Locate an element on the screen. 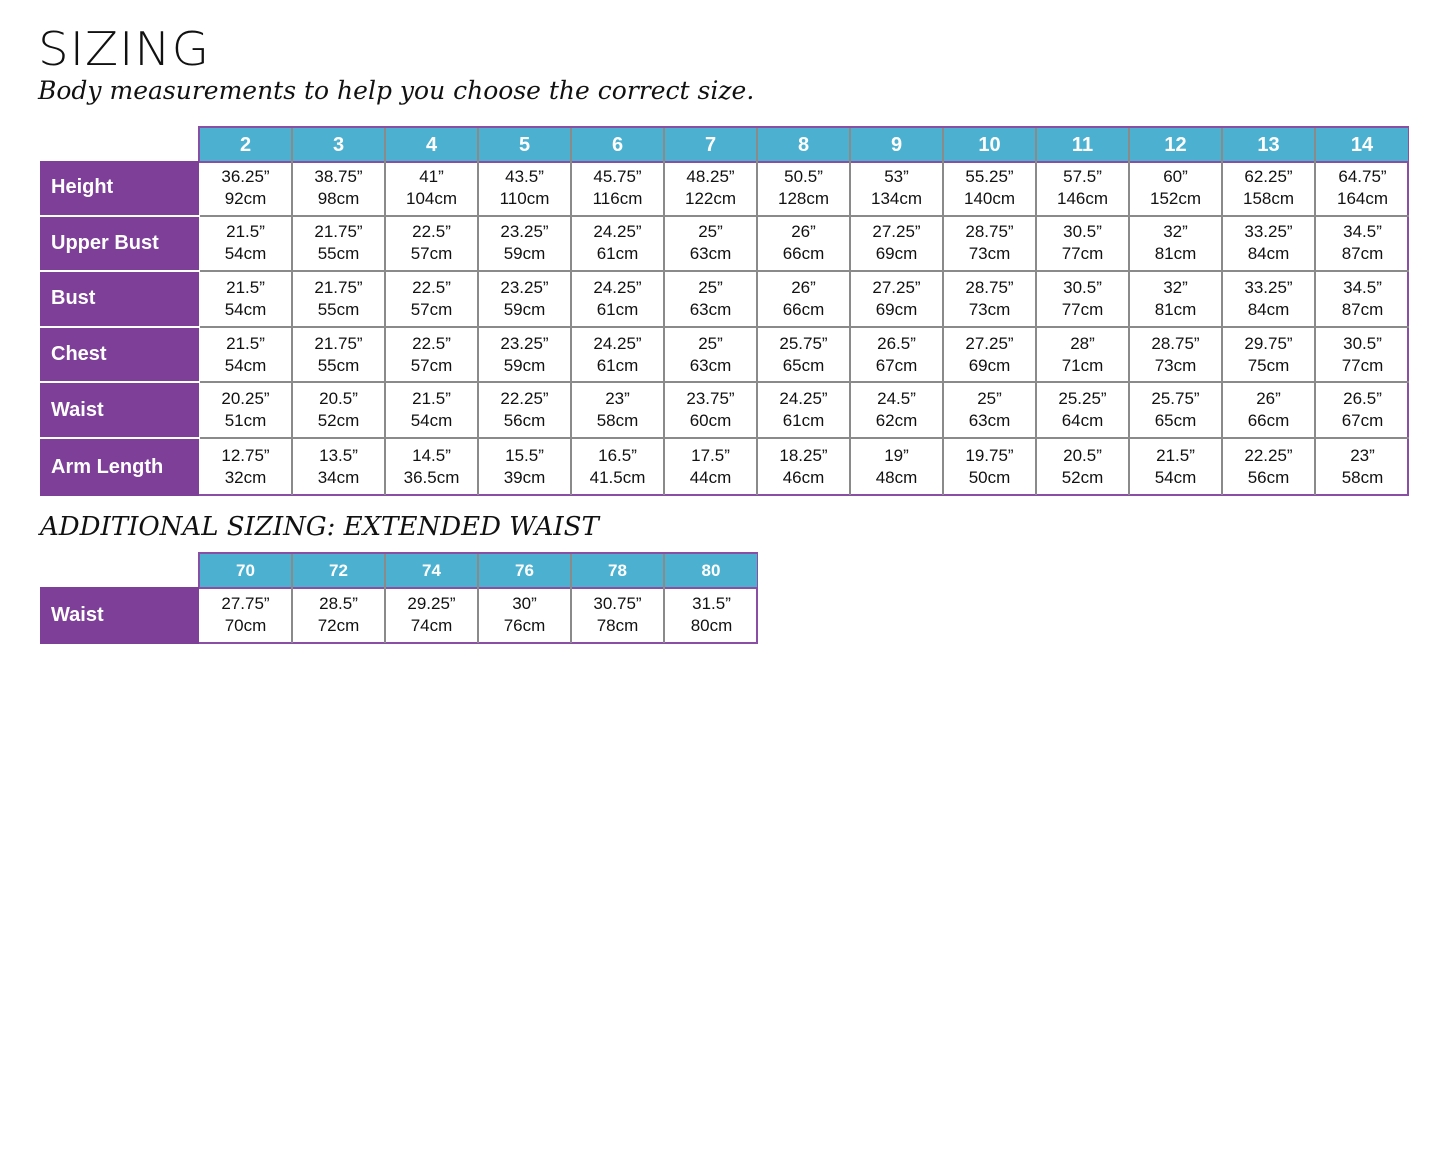  measurement-cm: 59cm is located at coordinates (524, 309).